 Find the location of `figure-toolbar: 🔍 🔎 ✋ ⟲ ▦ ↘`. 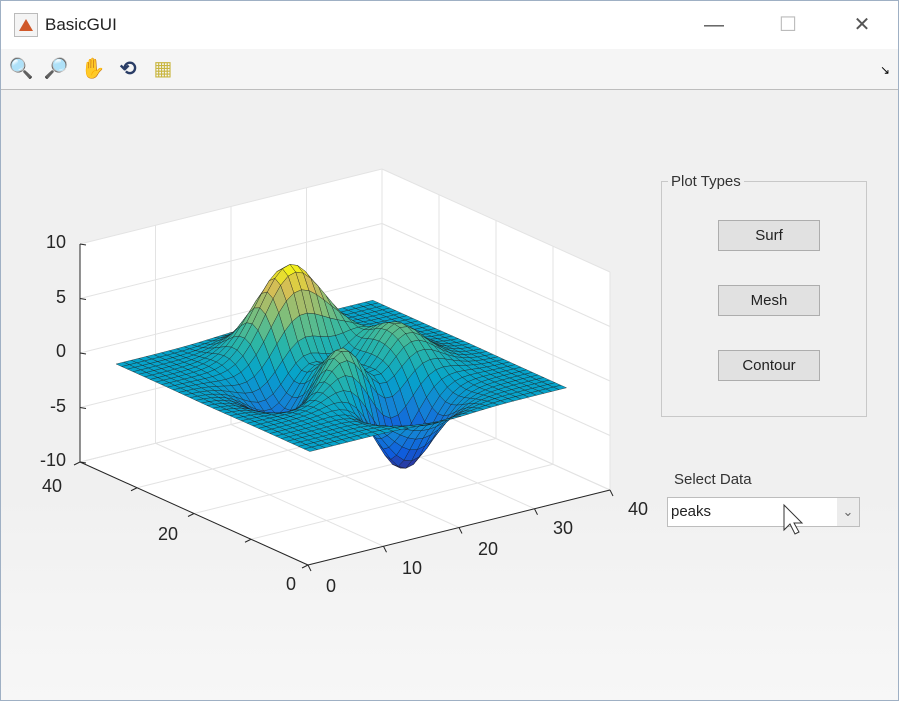

figure-toolbar: 🔍 🔎 ✋ ⟲ ▦ ↘ is located at coordinates (449, 69).